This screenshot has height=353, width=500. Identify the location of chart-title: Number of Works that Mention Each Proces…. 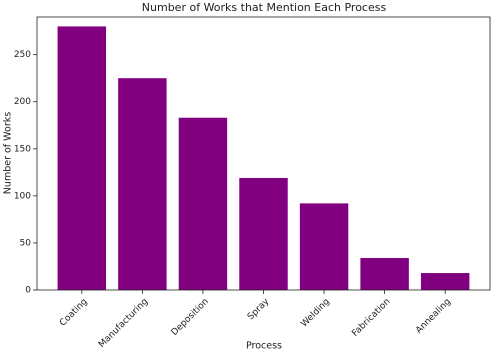
(264, 7).